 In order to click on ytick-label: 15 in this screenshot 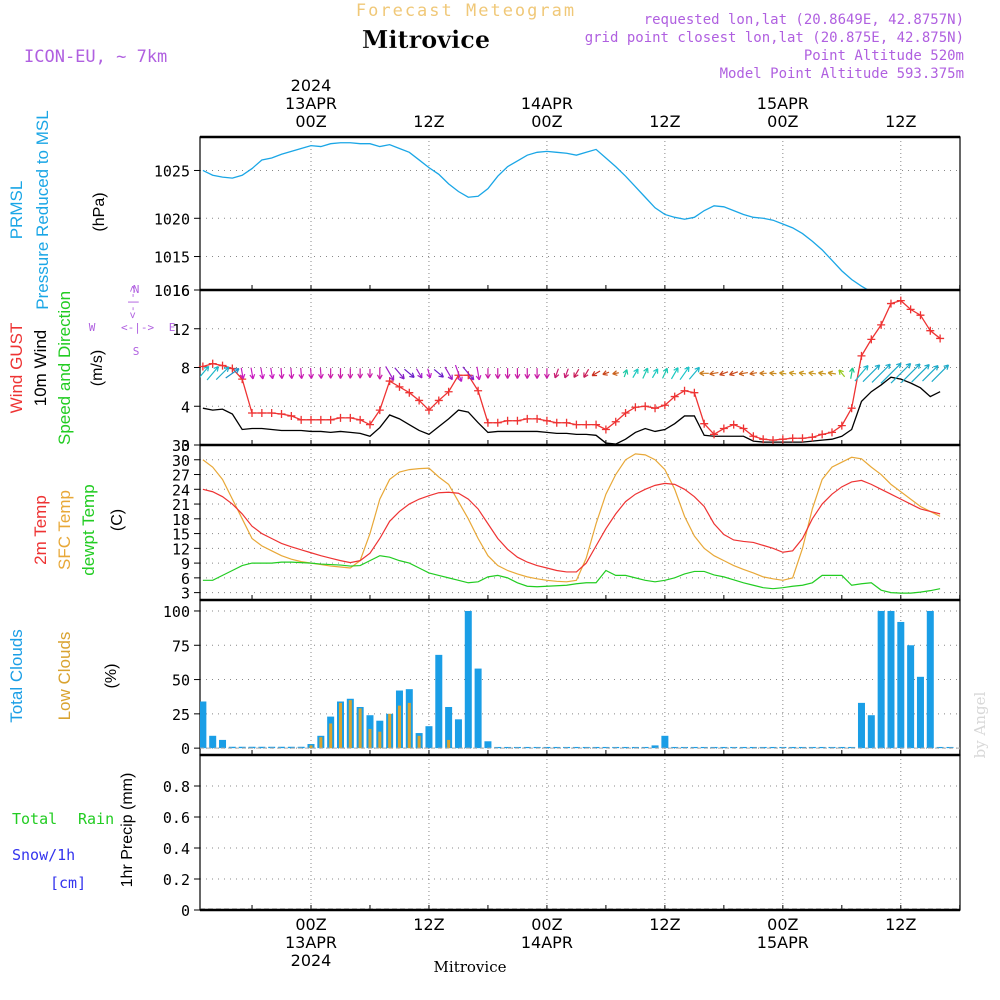, I will do `click(181, 535)`.